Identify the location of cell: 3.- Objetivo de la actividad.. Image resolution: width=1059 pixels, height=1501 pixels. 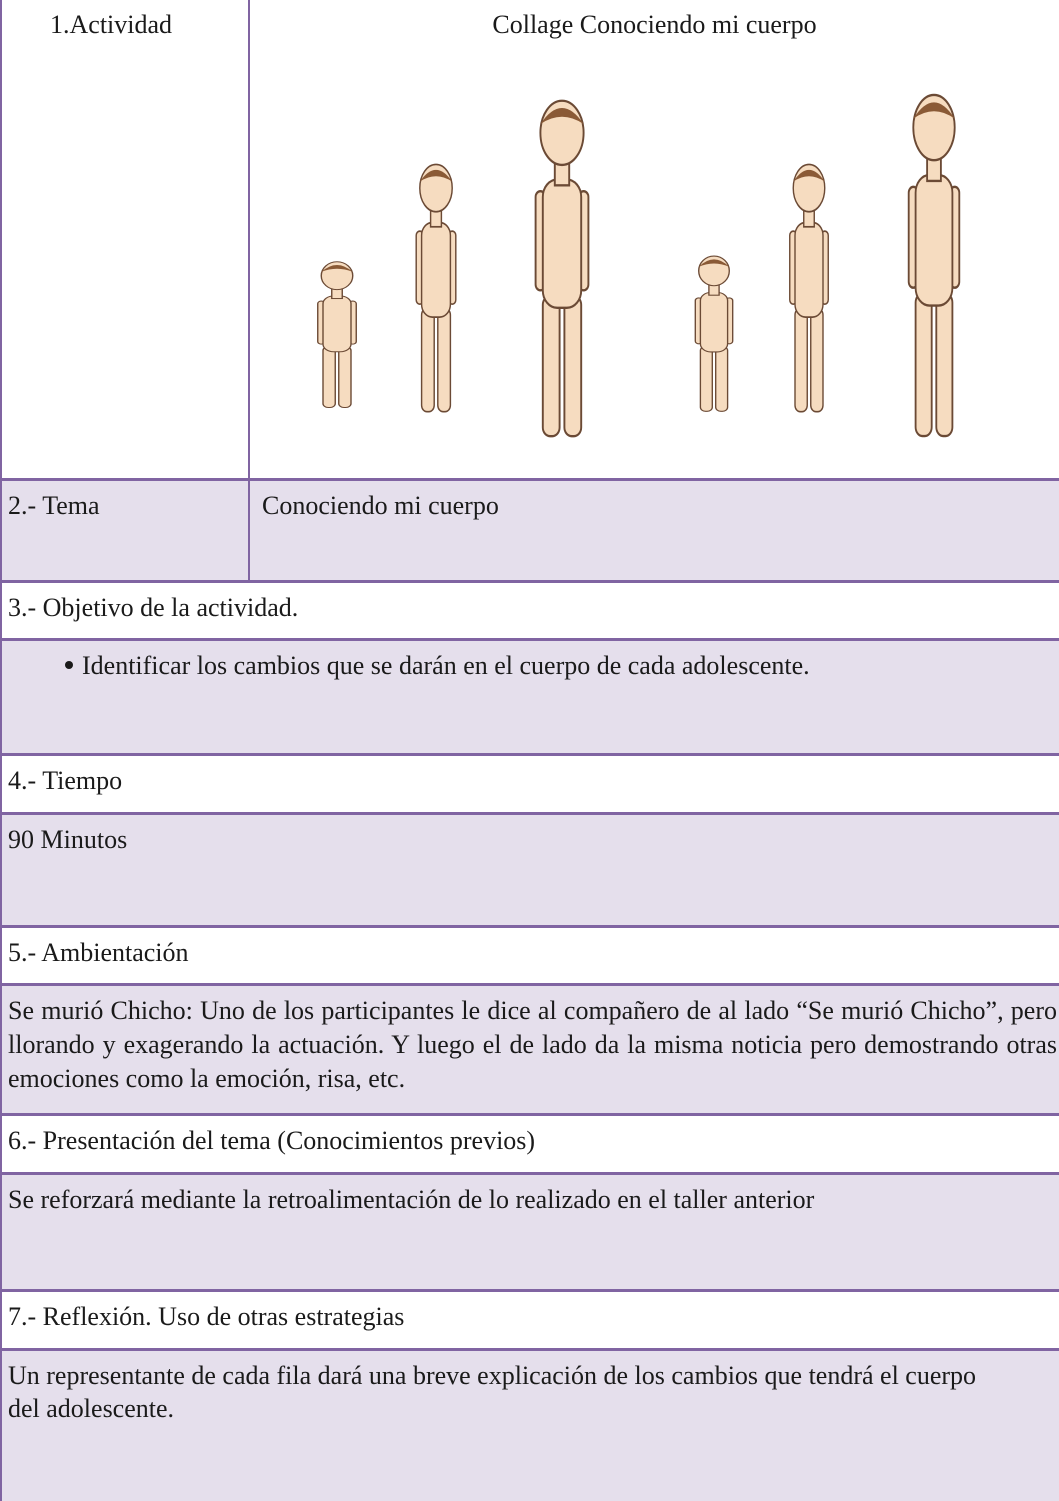
(153, 607).